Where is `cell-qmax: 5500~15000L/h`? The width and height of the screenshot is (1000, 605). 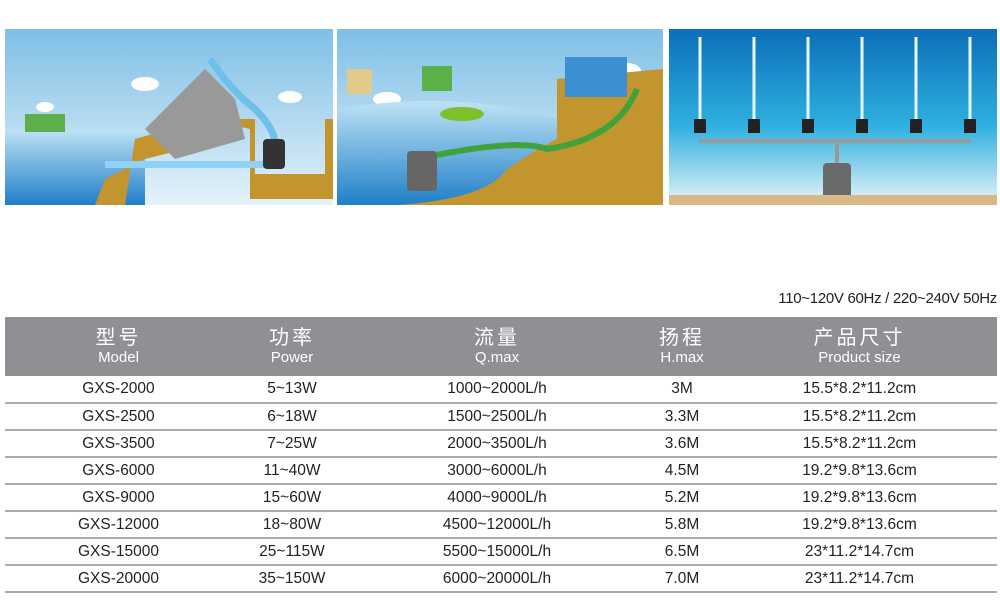 cell-qmax: 5500~15000L/h is located at coordinates (497, 552).